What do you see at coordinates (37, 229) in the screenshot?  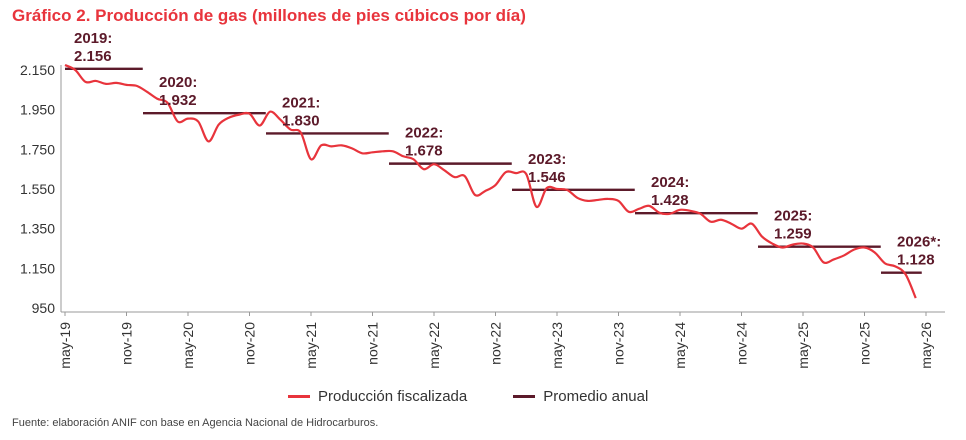 I see `y-tick-label: 1.350` at bounding box center [37, 229].